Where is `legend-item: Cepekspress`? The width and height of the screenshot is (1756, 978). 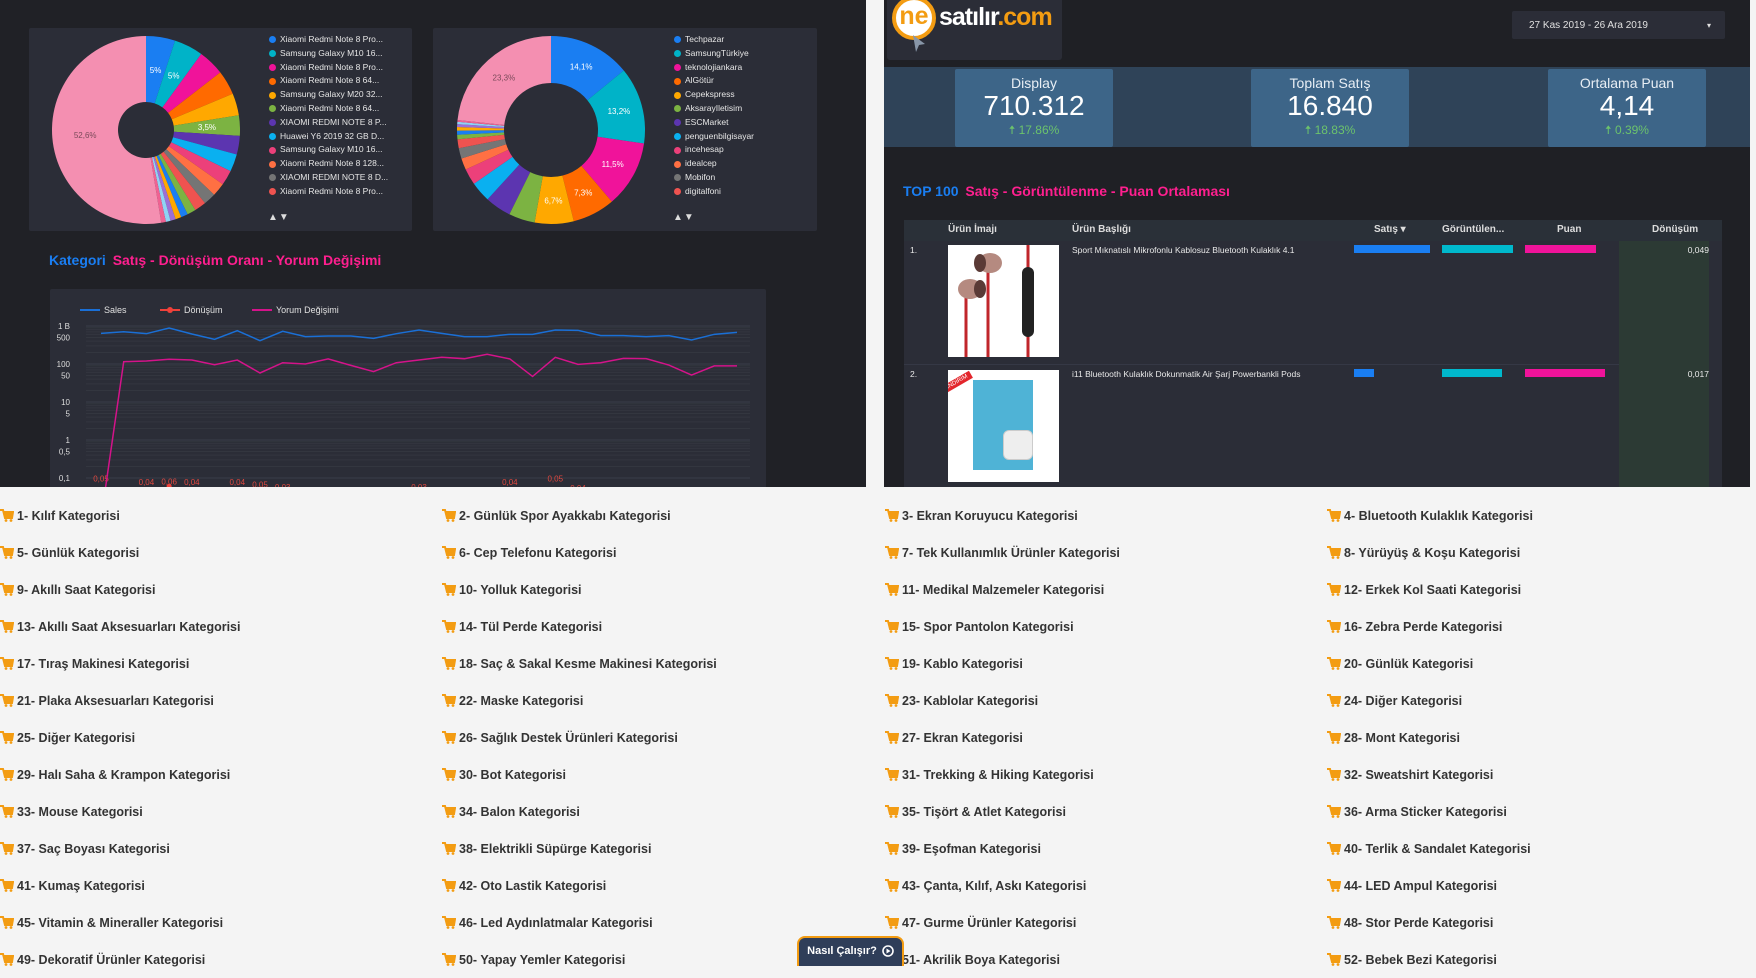 legend-item: Cepekspress is located at coordinates (714, 95).